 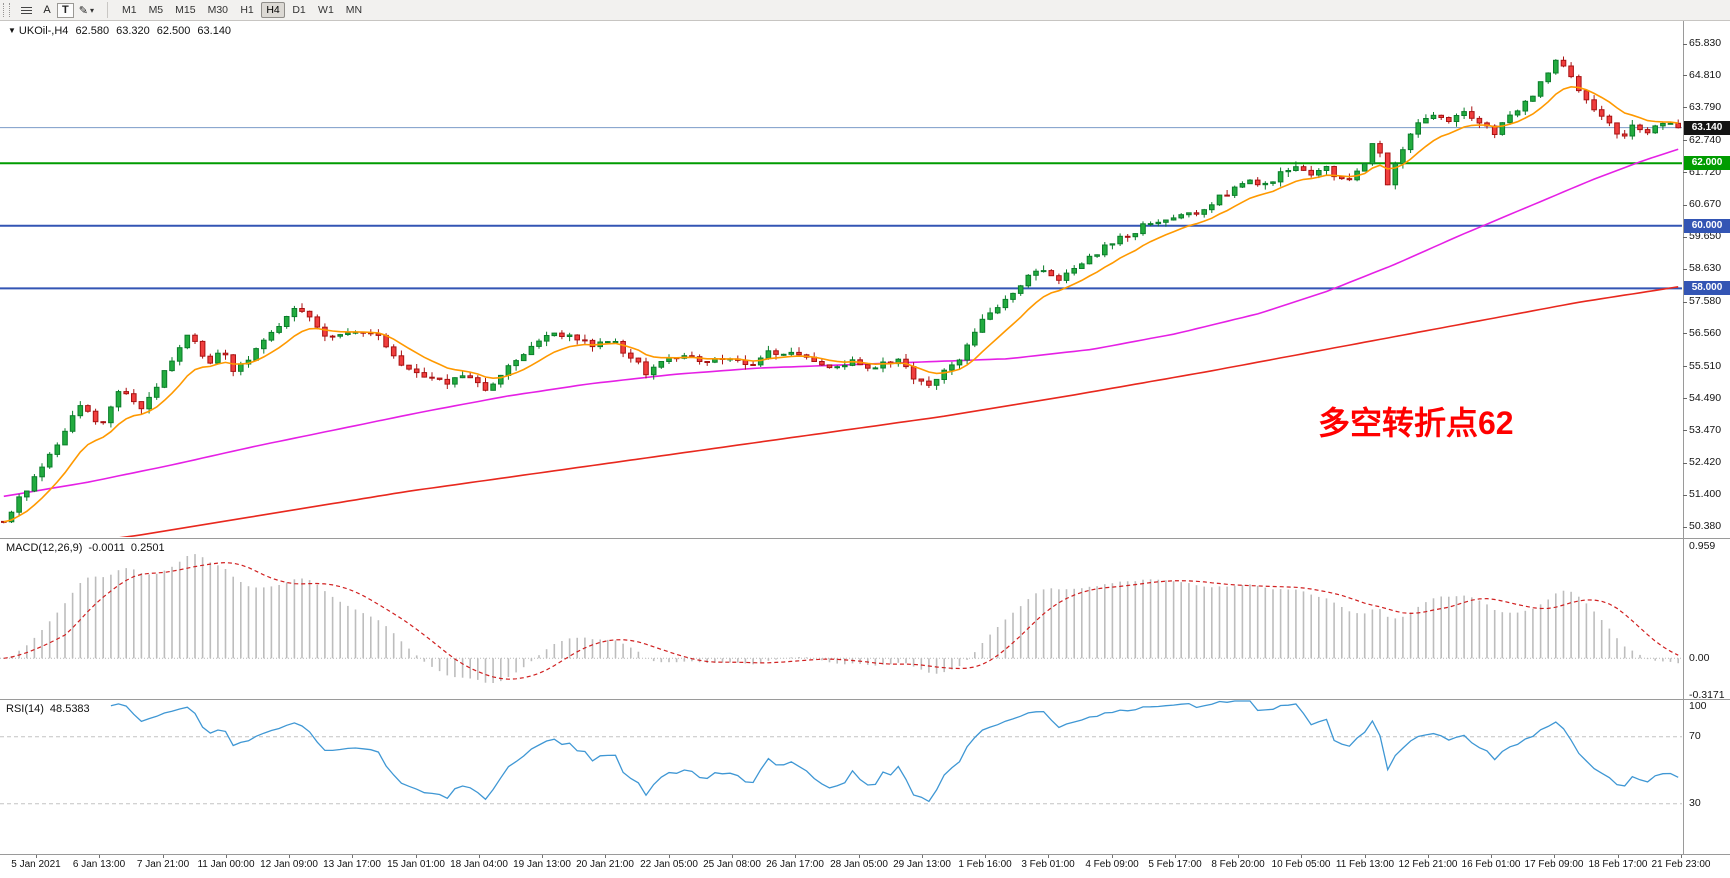 What do you see at coordinates (86, 10) in the screenshot?
I see `draw-tools-dropdown: ✎ ▾` at bounding box center [86, 10].